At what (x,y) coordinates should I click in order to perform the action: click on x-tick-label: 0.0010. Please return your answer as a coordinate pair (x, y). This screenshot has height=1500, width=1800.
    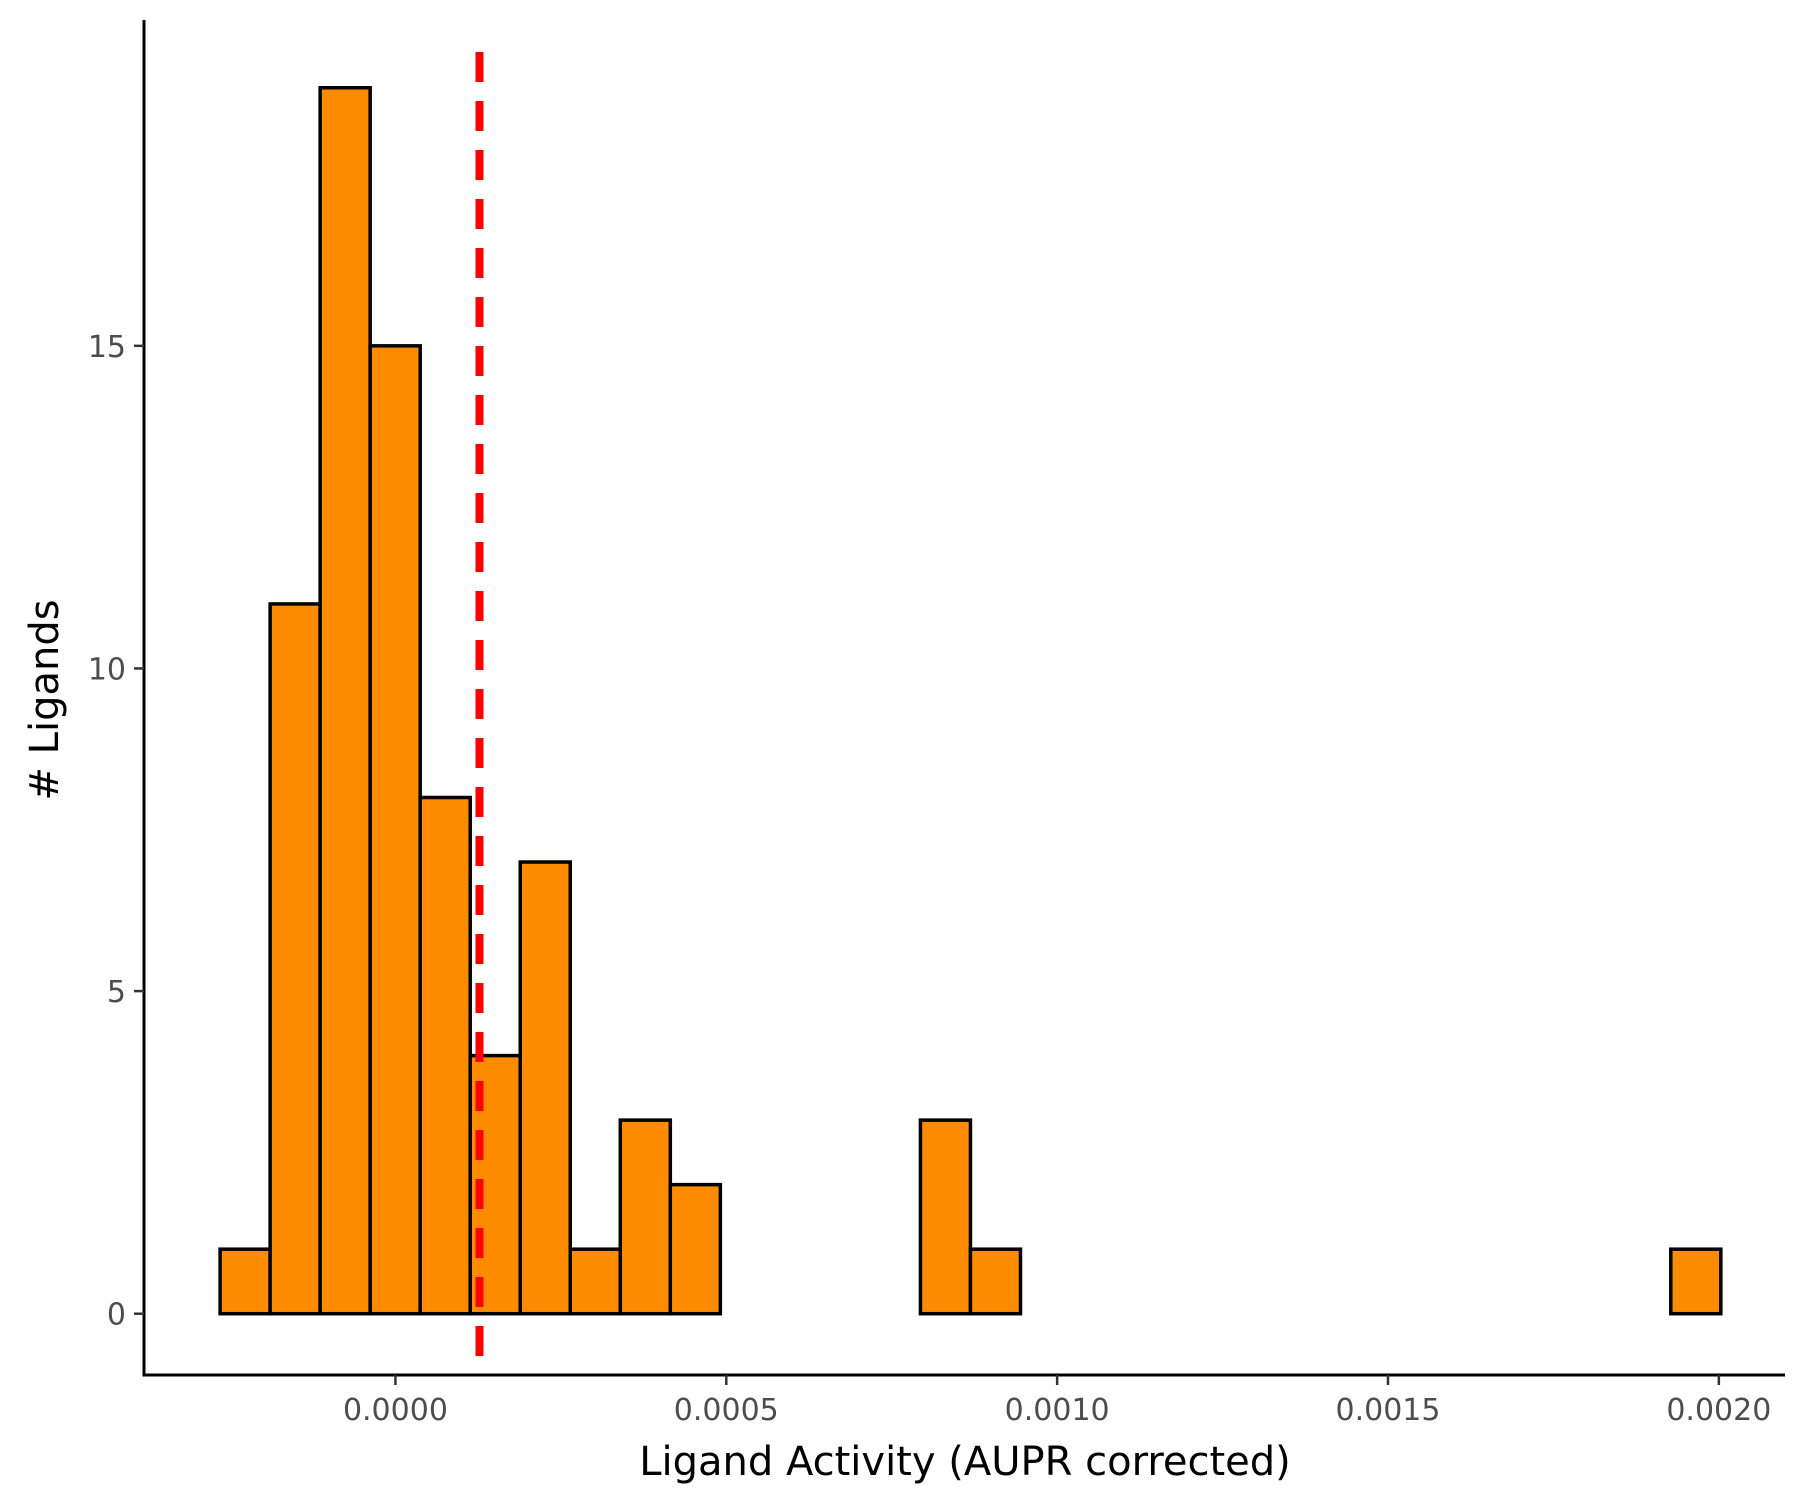
    Looking at the image, I should click on (1057, 1410).